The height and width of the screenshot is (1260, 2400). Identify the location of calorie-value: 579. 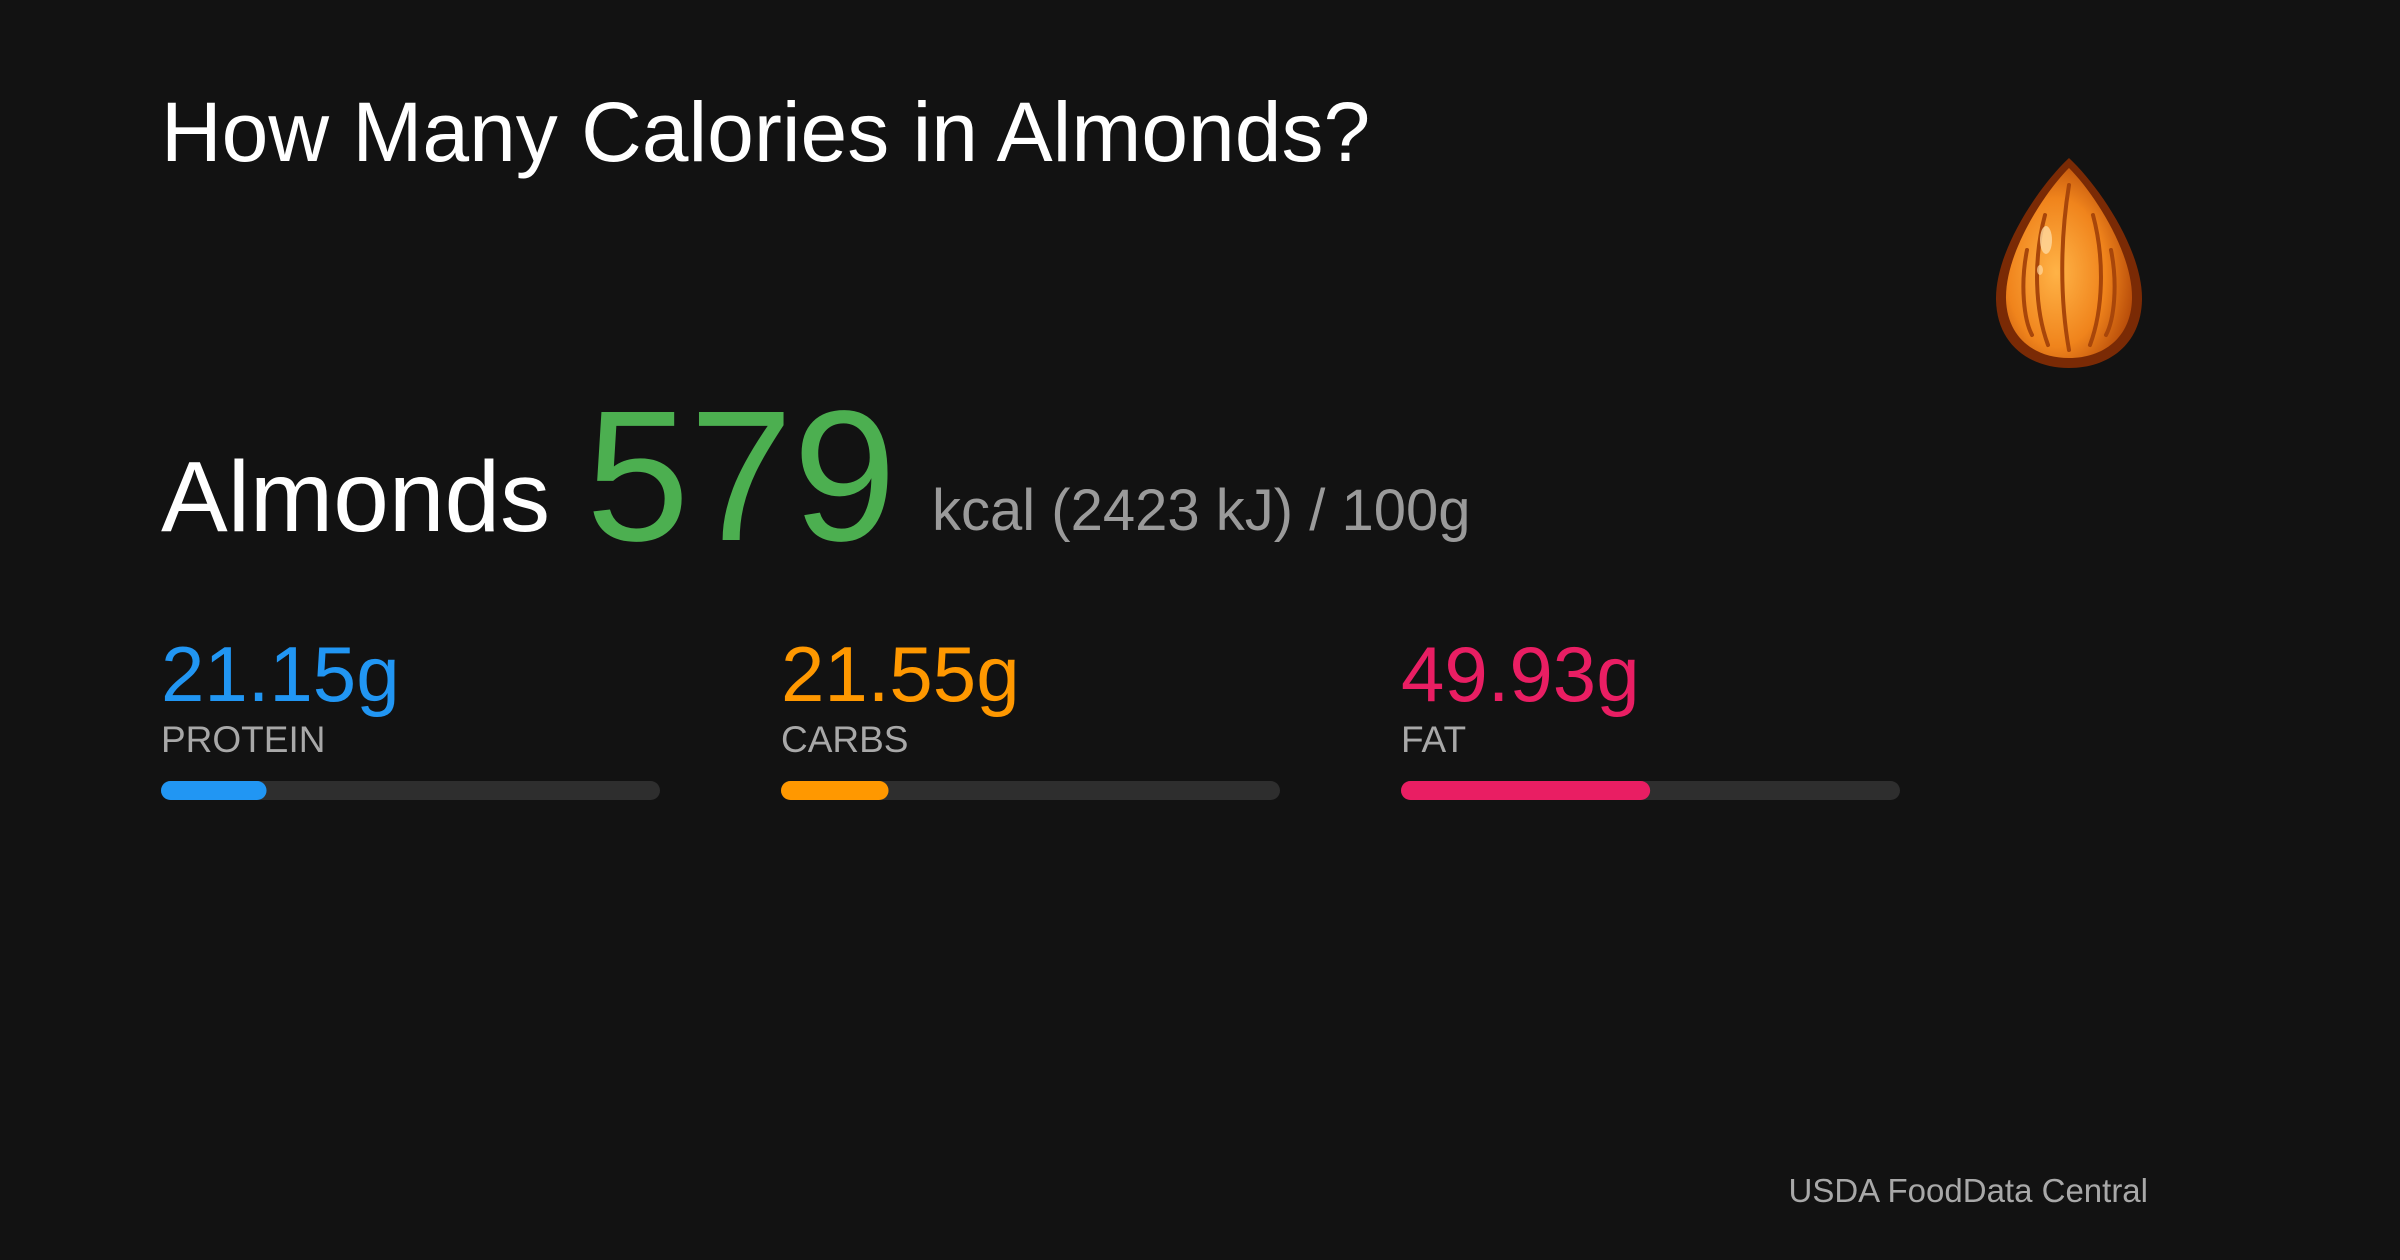
(741, 476).